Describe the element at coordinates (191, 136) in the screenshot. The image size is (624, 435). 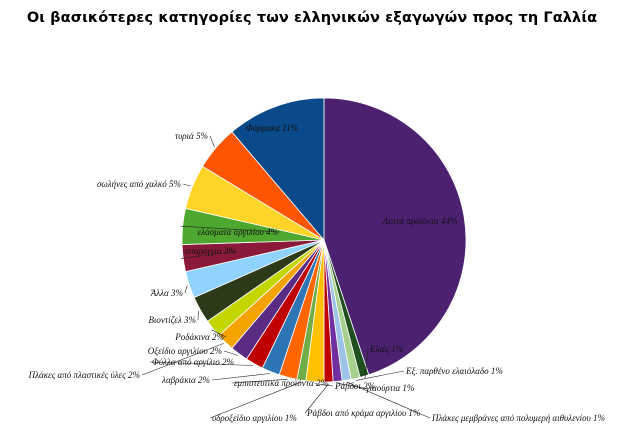
I see `slice-label: τυριά 5%` at that location.